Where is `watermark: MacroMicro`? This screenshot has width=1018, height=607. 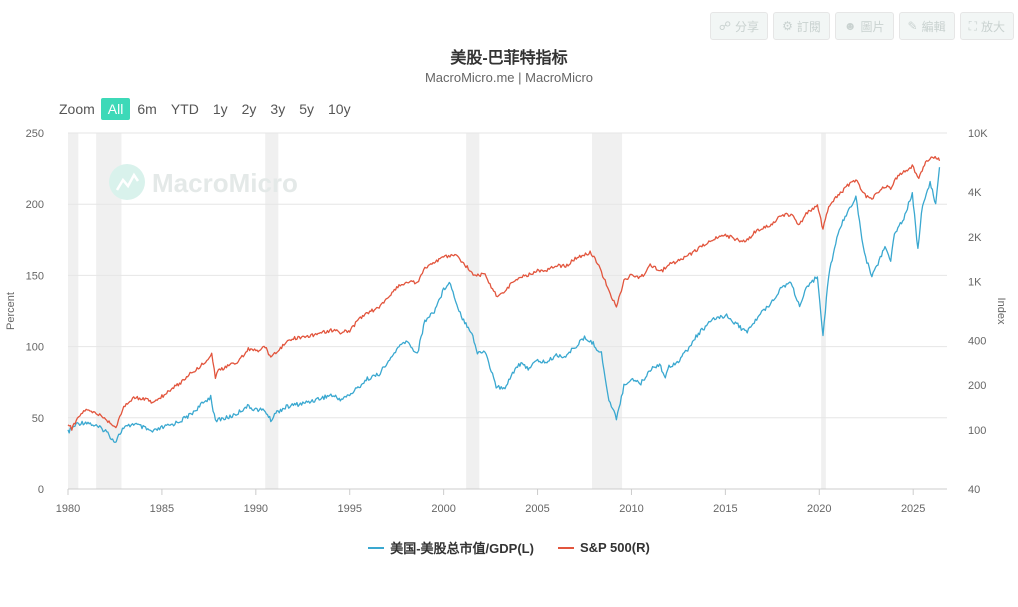 watermark: MacroMicro is located at coordinates (203, 182).